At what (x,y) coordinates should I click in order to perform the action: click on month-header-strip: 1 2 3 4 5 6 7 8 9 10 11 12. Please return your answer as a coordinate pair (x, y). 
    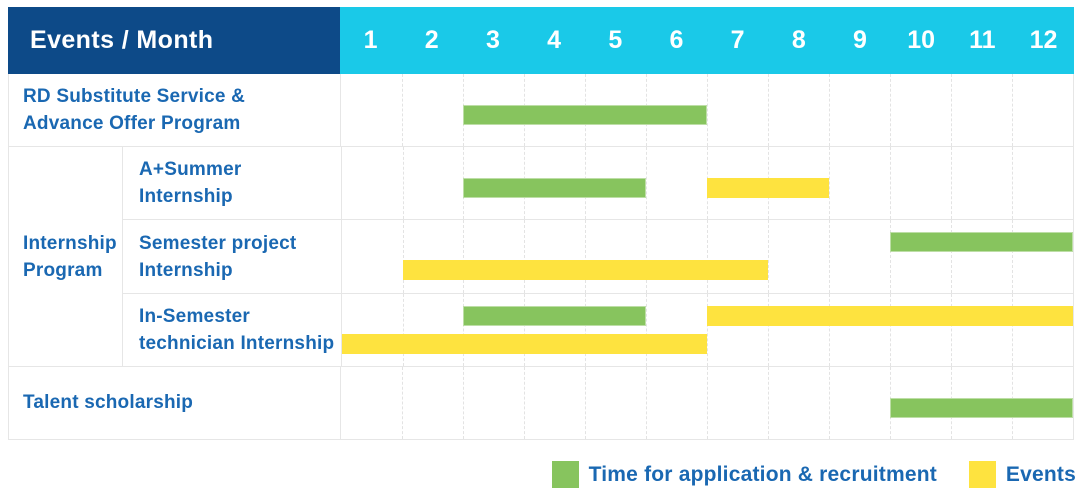
    Looking at the image, I should click on (707, 40).